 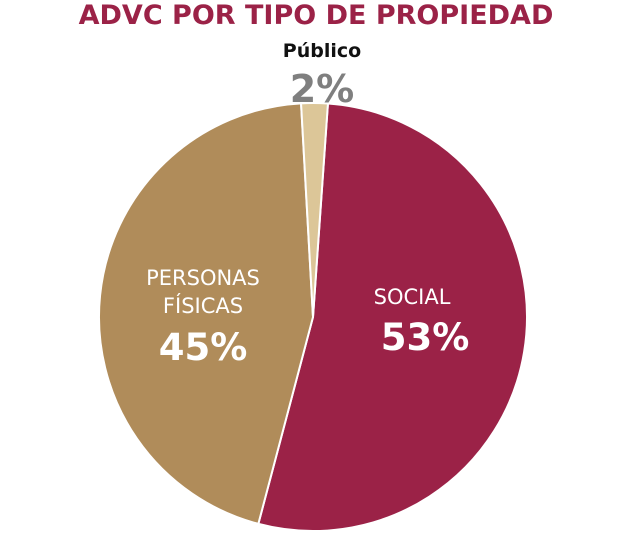 I want to click on pie-slice-publico, so click(x=314, y=210).